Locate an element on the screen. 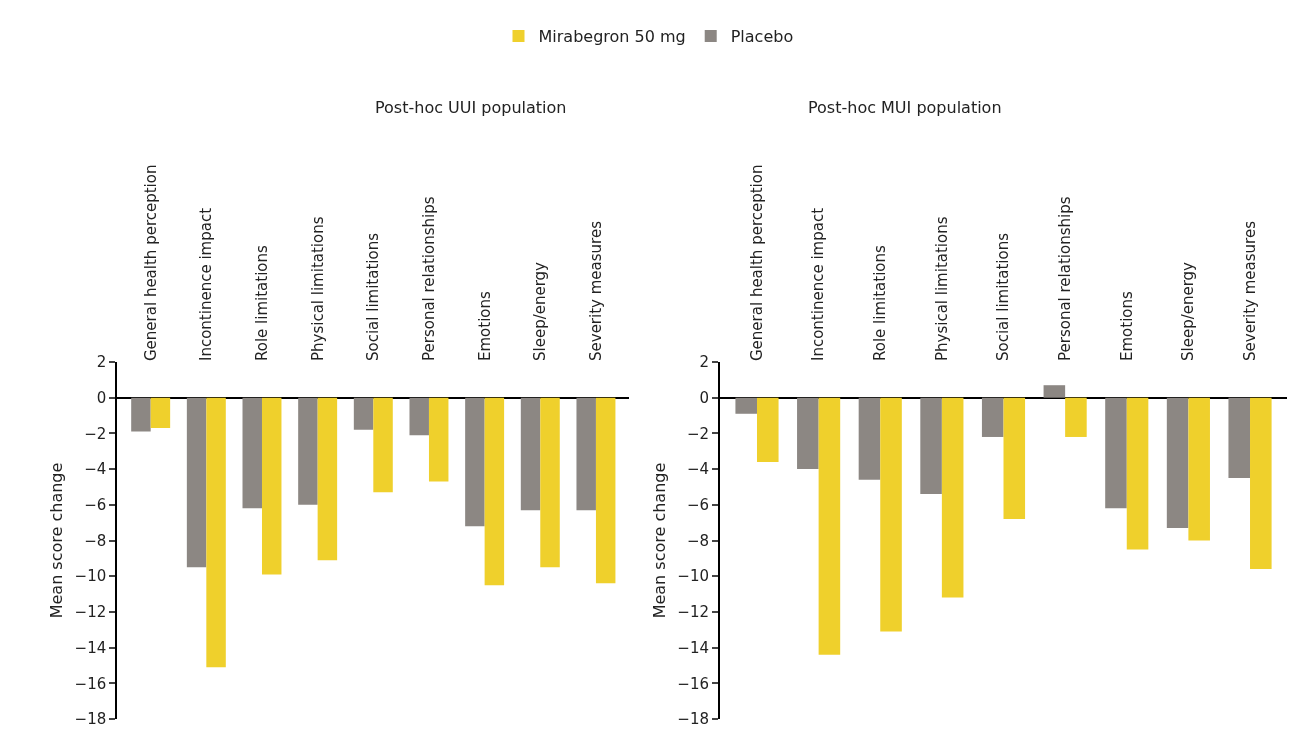  chart-title: Post-hoc UUI population is located at coordinates (471, 107).